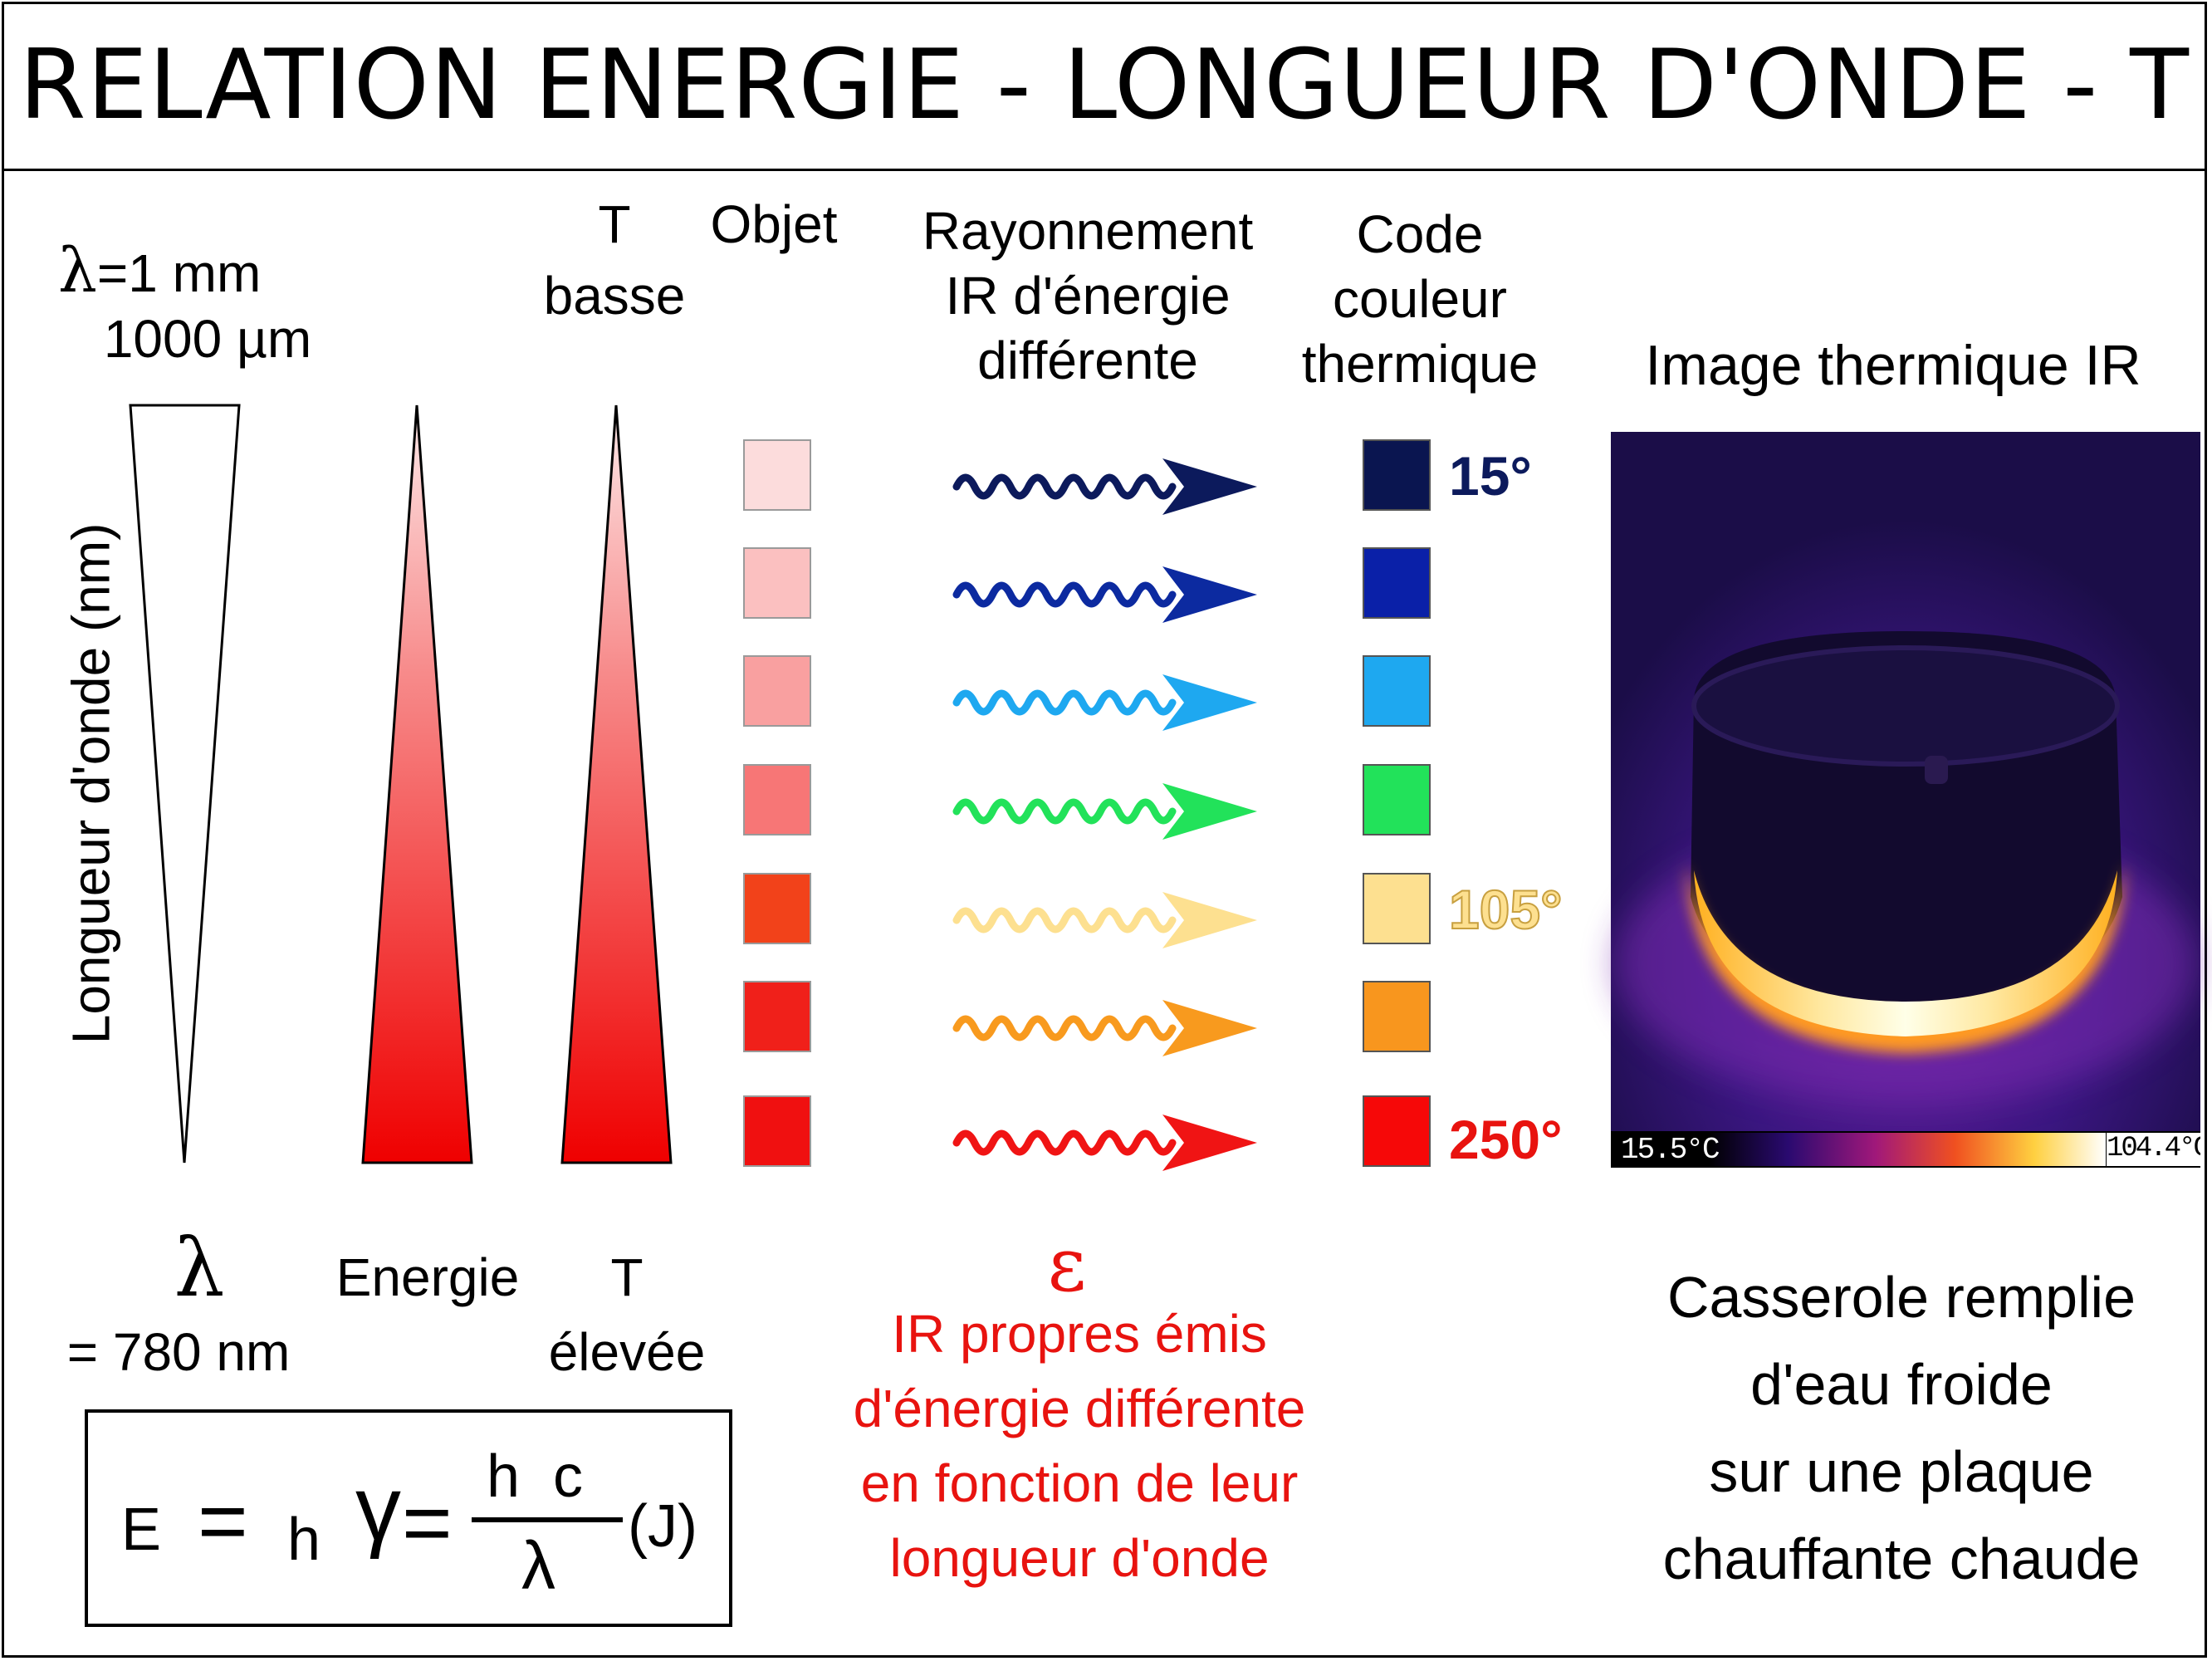 The image size is (2212, 1661). Describe the element at coordinates (1087, 360) in the screenshot. I see `rayonnement-header-line3: différente` at that location.